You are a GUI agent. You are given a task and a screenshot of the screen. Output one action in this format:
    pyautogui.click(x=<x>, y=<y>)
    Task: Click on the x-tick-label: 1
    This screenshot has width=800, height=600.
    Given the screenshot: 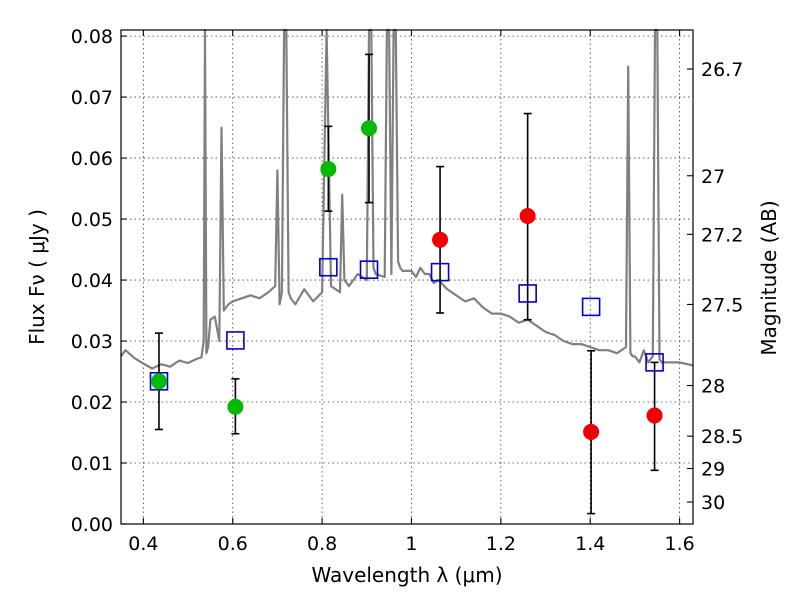 What is the action you would take?
    pyautogui.click(x=411, y=544)
    